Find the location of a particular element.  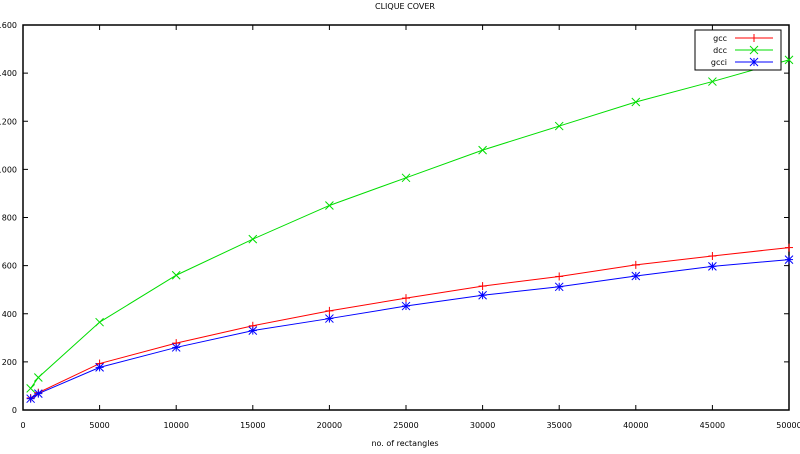

legend: gcc dcc gcci is located at coordinates (738, 50).